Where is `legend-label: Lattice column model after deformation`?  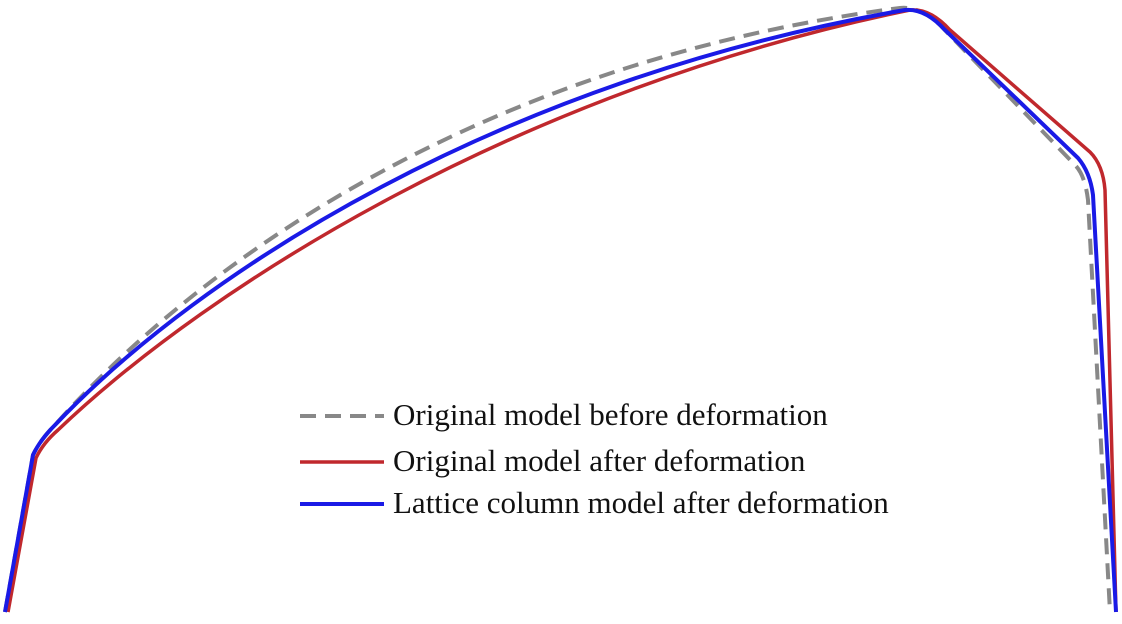
legend-label: Lattice column model after deformation is located at coordinates (641, 502).